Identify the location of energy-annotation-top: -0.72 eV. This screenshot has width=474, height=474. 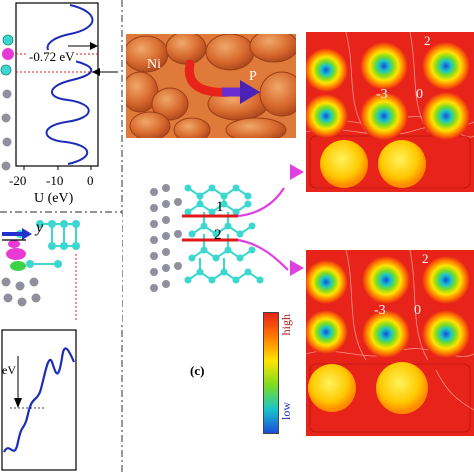
(52, 56).